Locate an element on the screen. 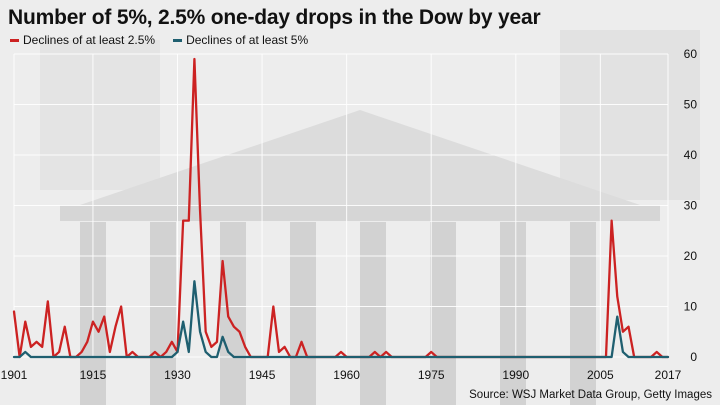 The height and width of the screenshot is (405, 720). x-tick-label-1960: 1960 is located at coordinates (346, 375).